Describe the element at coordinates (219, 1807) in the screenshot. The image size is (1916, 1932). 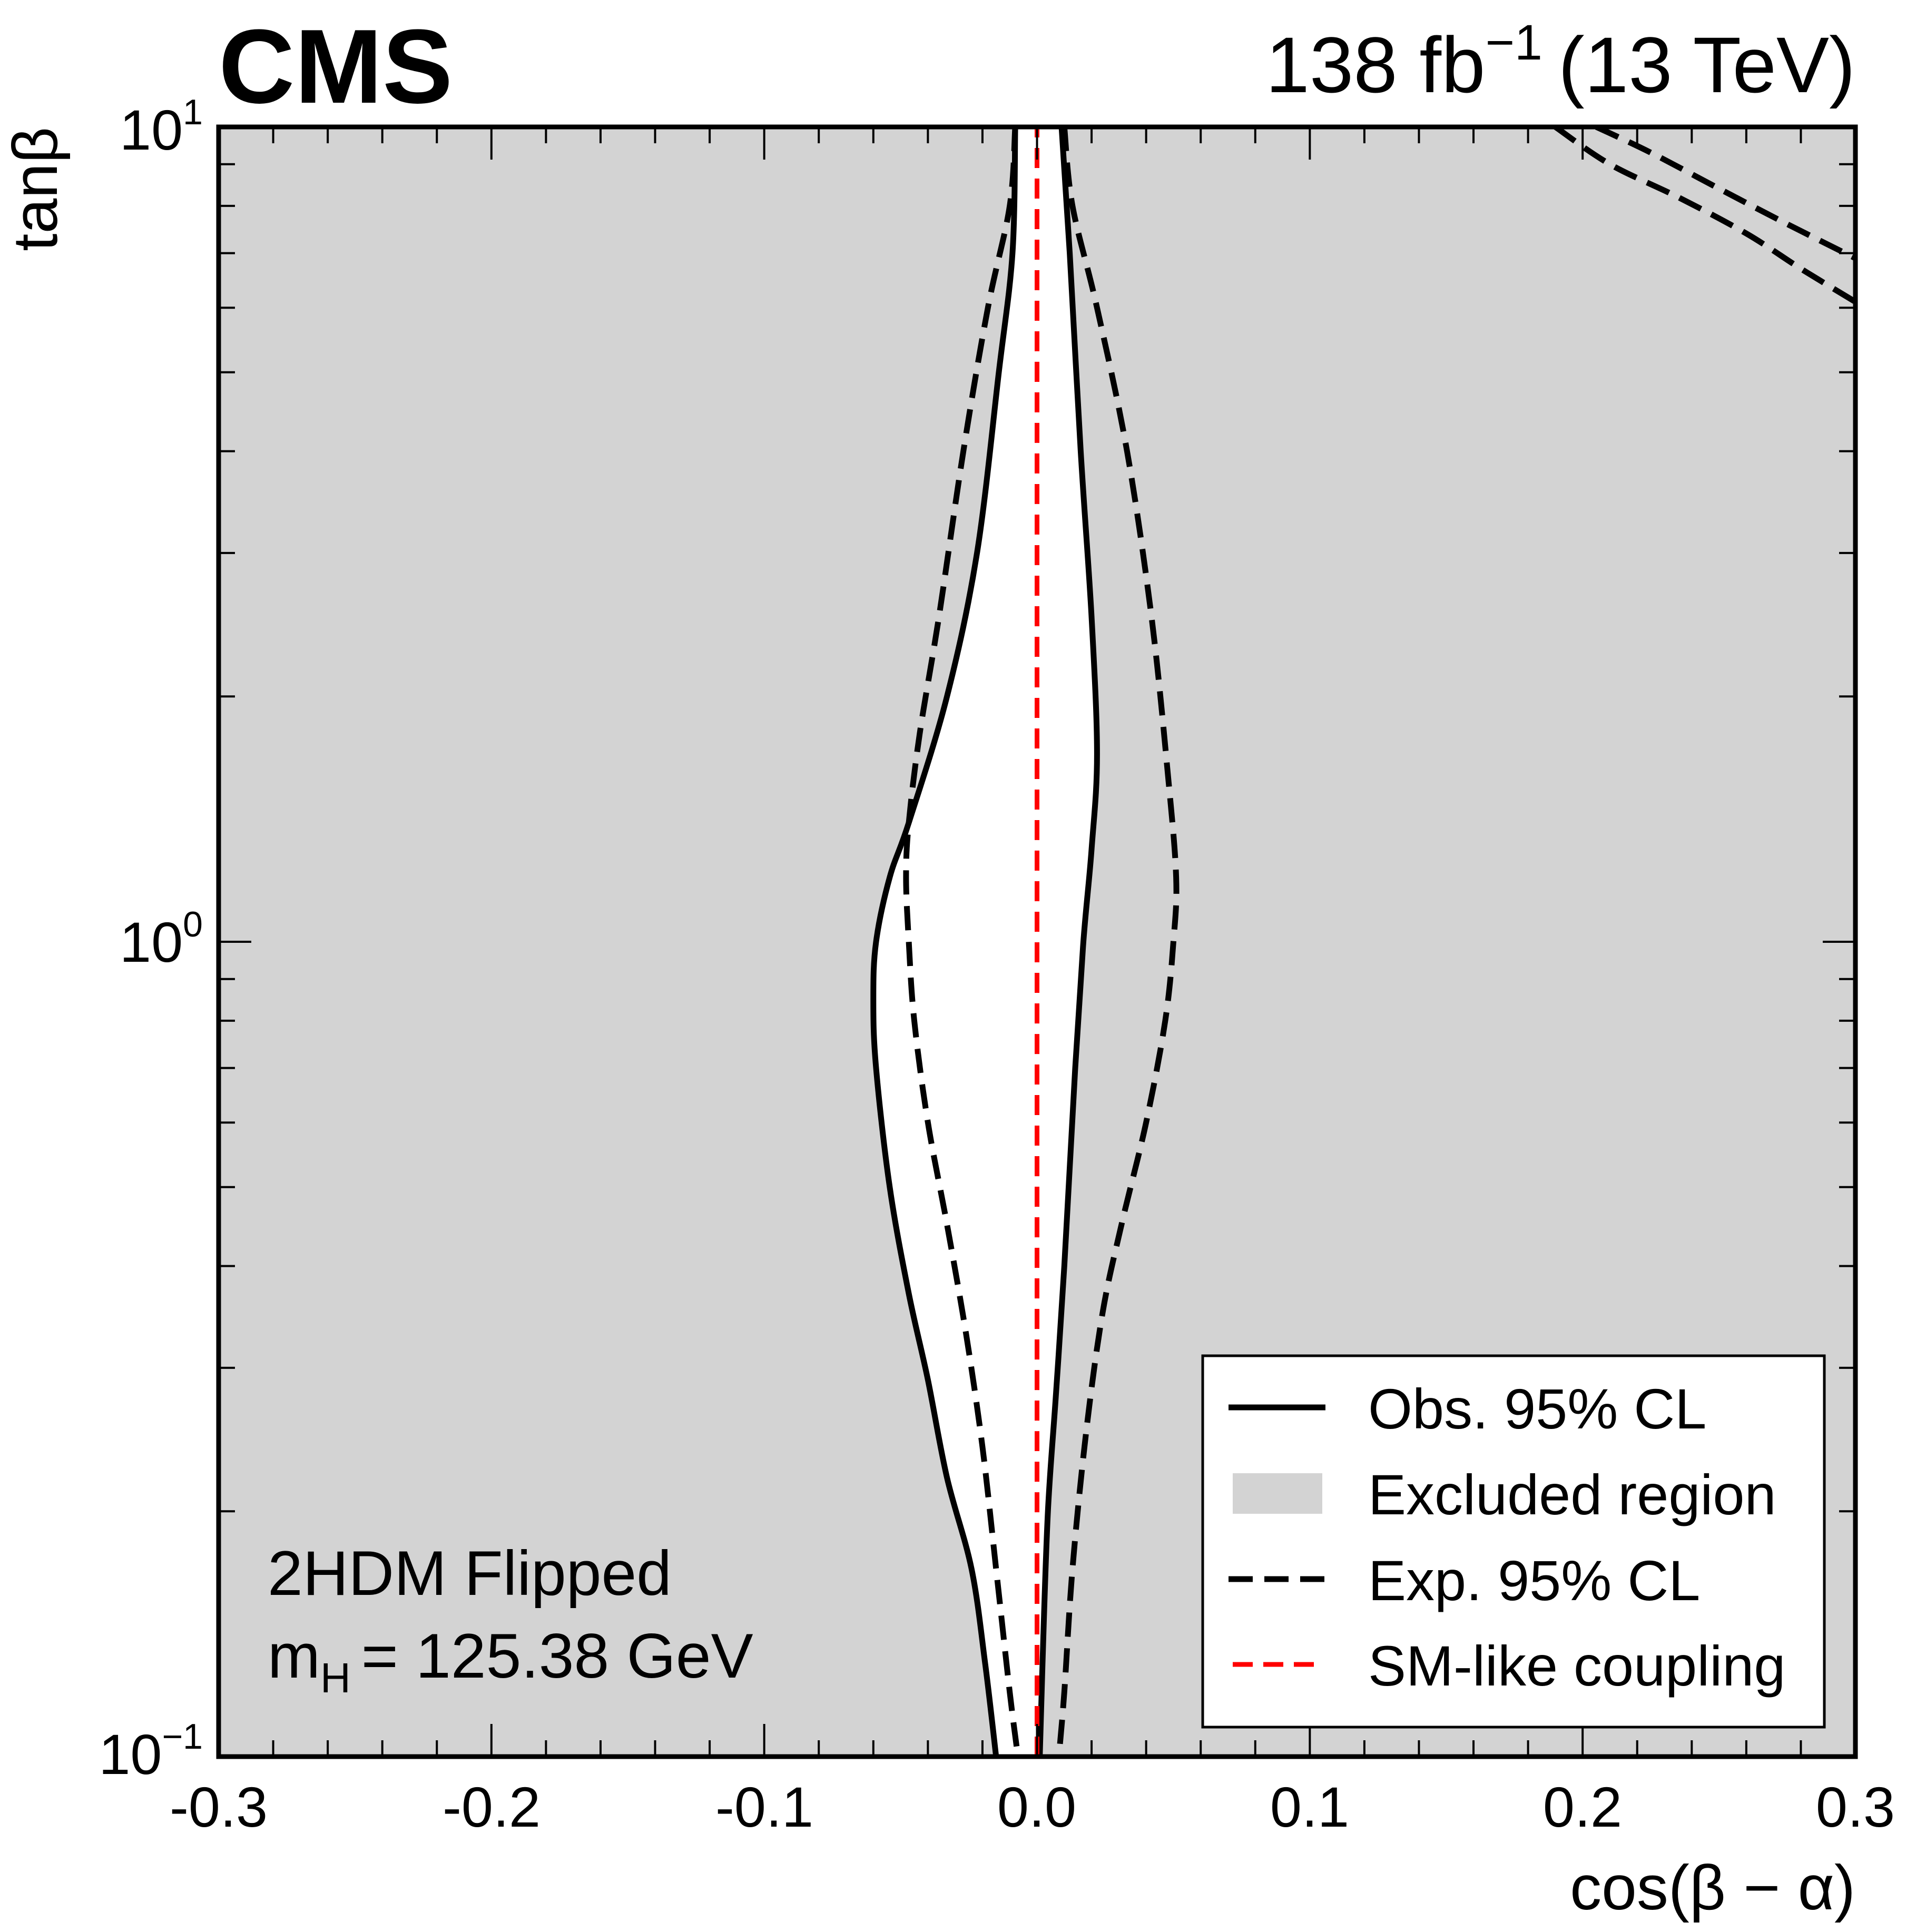
I see `x-tick-label: -0.3` at that location.